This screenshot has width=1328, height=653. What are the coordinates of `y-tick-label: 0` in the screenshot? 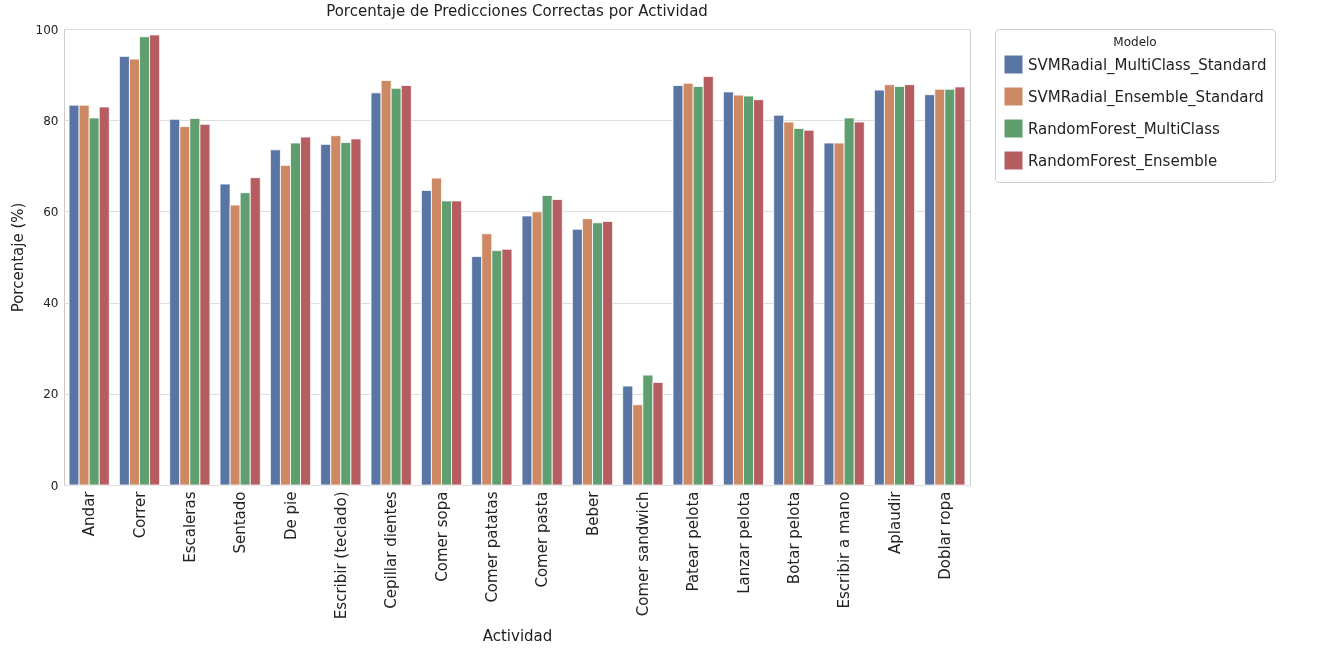 It's located at (54, 485).